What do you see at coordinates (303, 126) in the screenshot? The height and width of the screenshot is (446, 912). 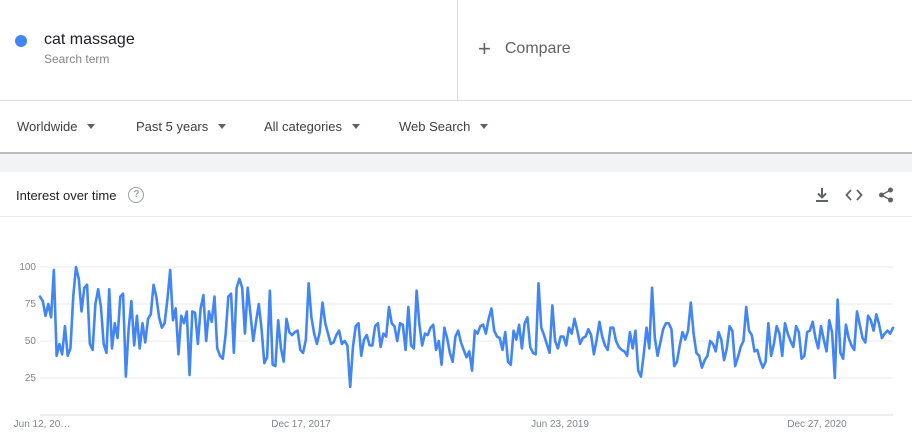 I see `category-filter-label: All categories` at bounding box center [303, 126].